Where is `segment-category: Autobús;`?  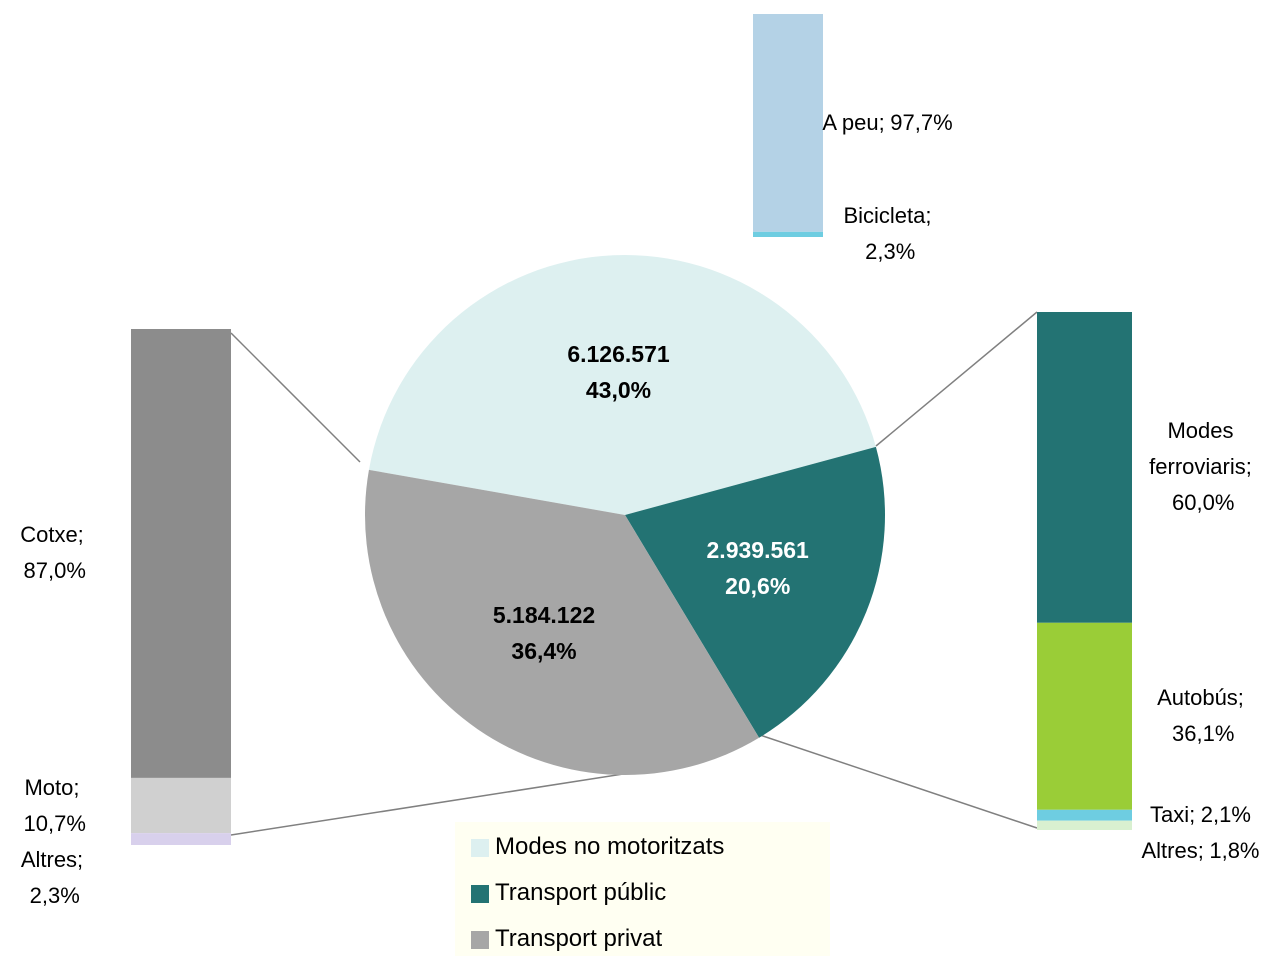 segment-category: Autobús; is located at coordinates (1200, 698).